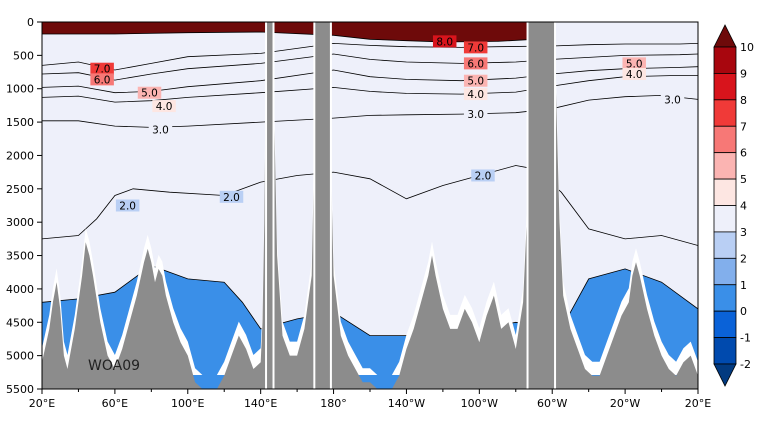 The width and height of the screenshot is (760, 428). Describe the element at coordinates (20, 256) in the screenshot. I see `y-tick-label: 3500` at that location.